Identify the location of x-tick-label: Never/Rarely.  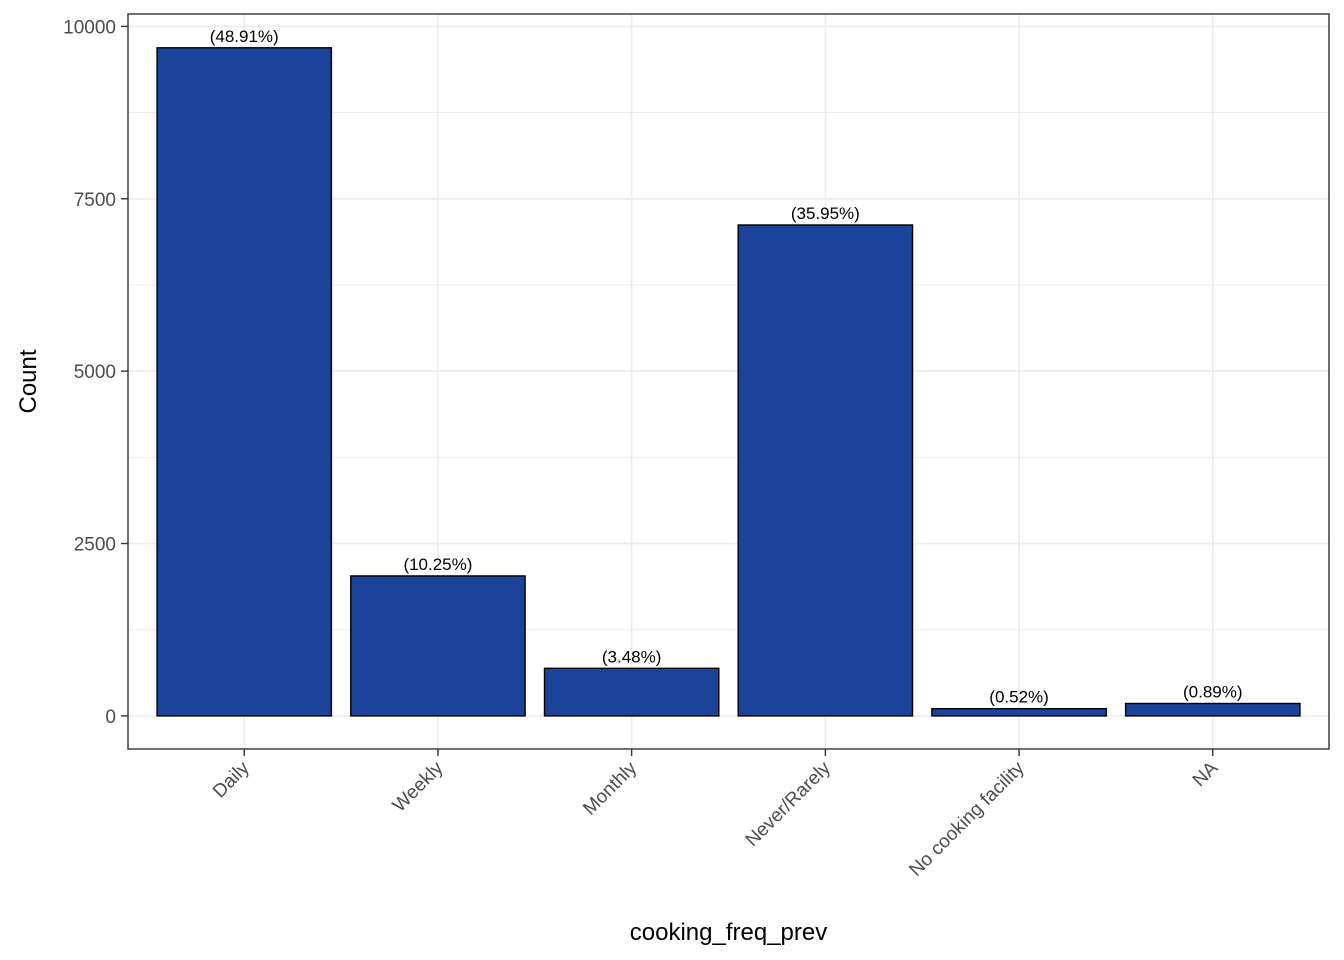
(789, 804).